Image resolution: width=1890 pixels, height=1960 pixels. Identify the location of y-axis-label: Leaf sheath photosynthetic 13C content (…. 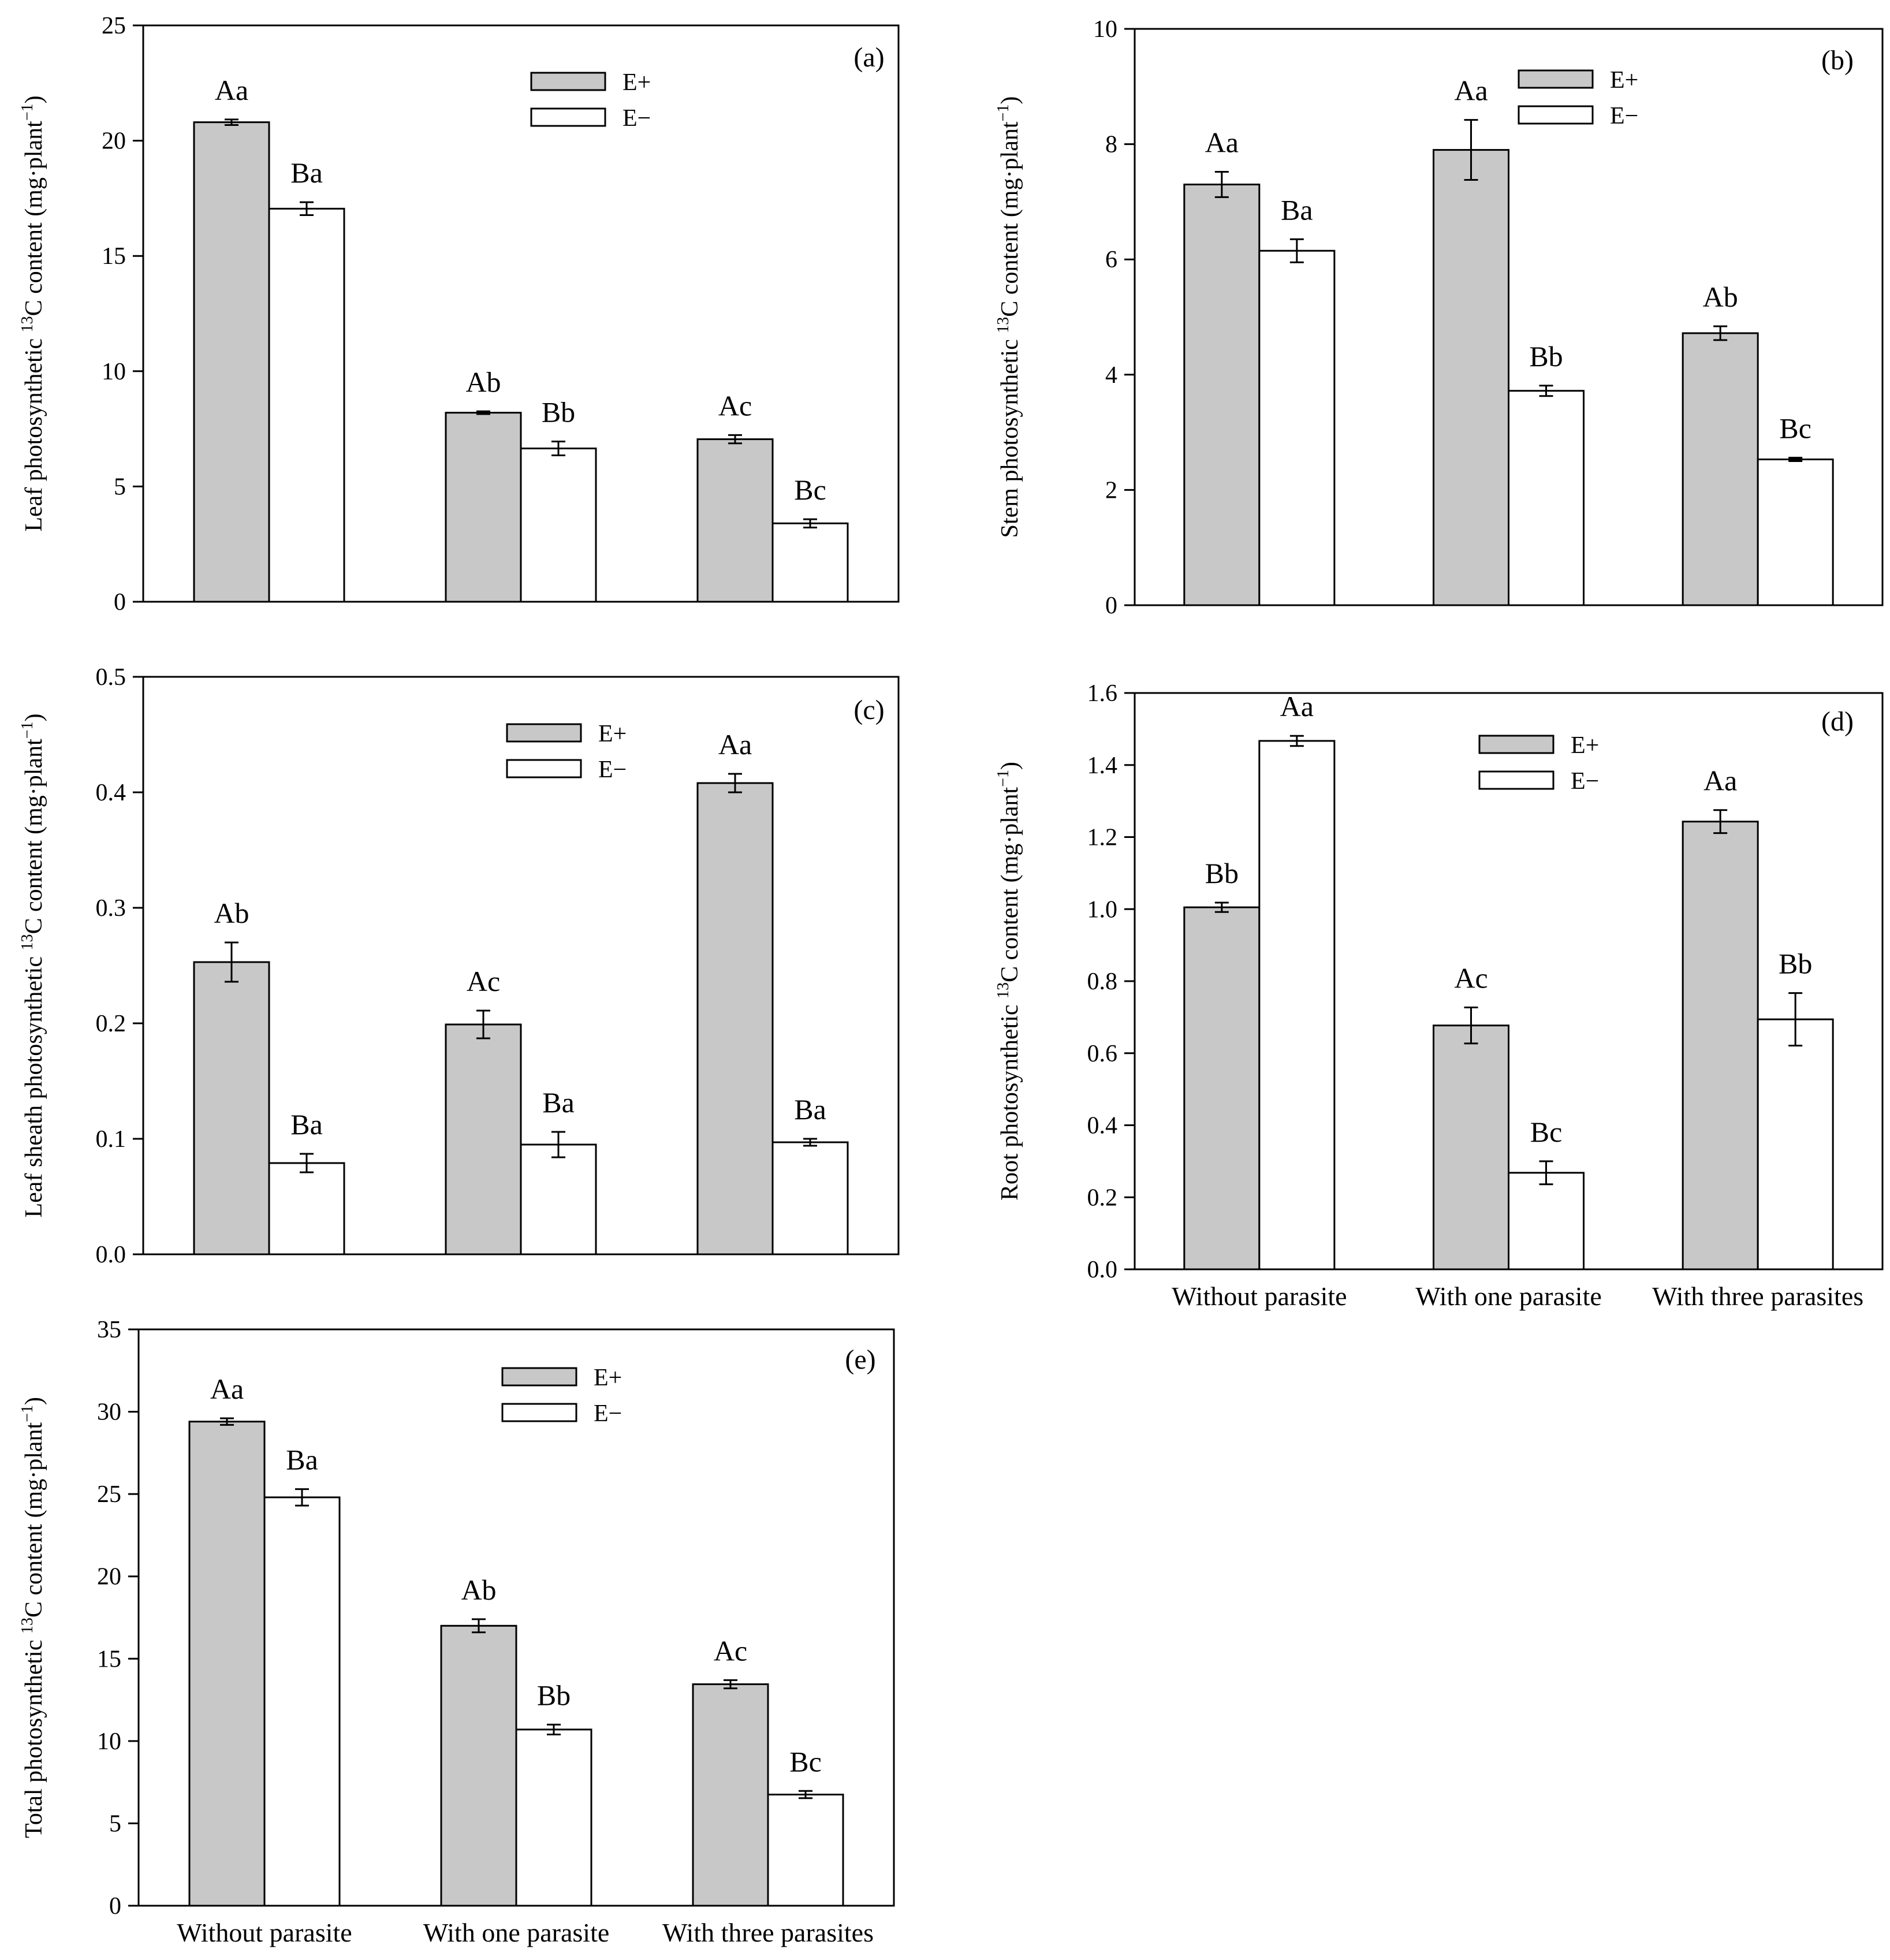
(32, 965).